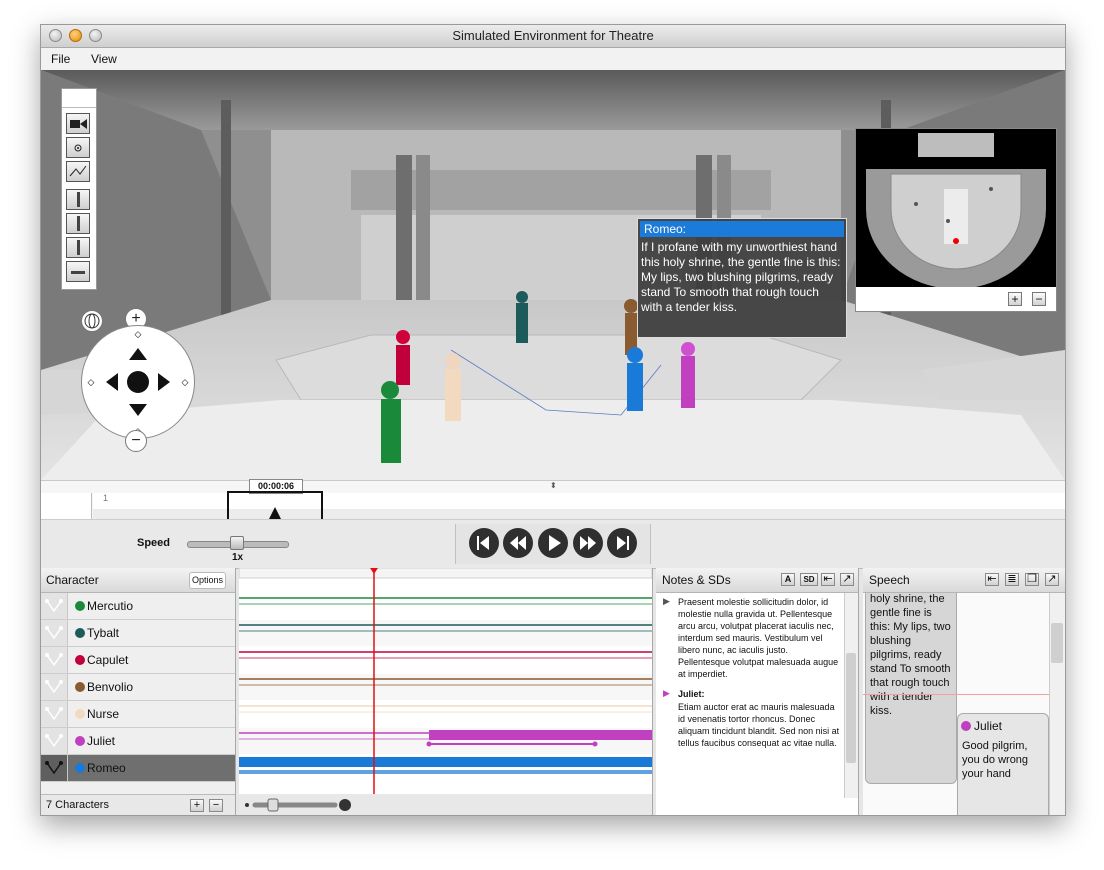  I want to click on timeline-tracks, so click(446, 691).